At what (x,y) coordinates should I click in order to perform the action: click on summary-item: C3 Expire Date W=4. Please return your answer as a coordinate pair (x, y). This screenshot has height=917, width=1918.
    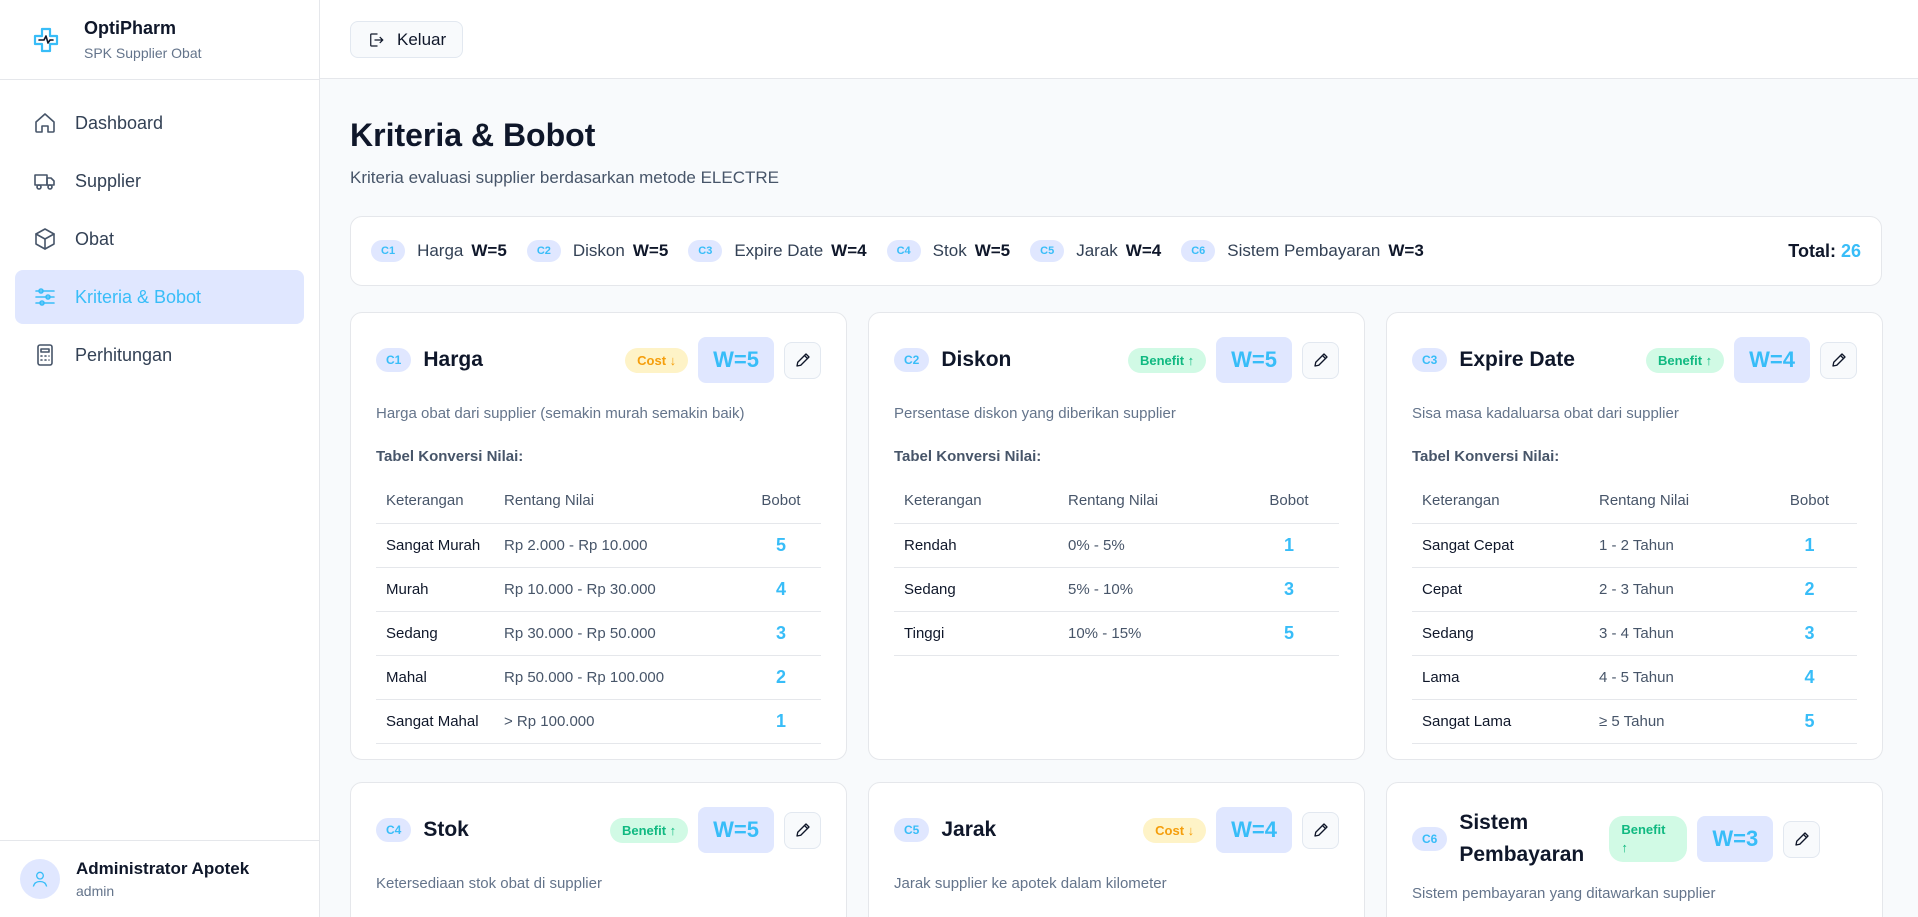
    Looking at the image, I should click on (777, 251).